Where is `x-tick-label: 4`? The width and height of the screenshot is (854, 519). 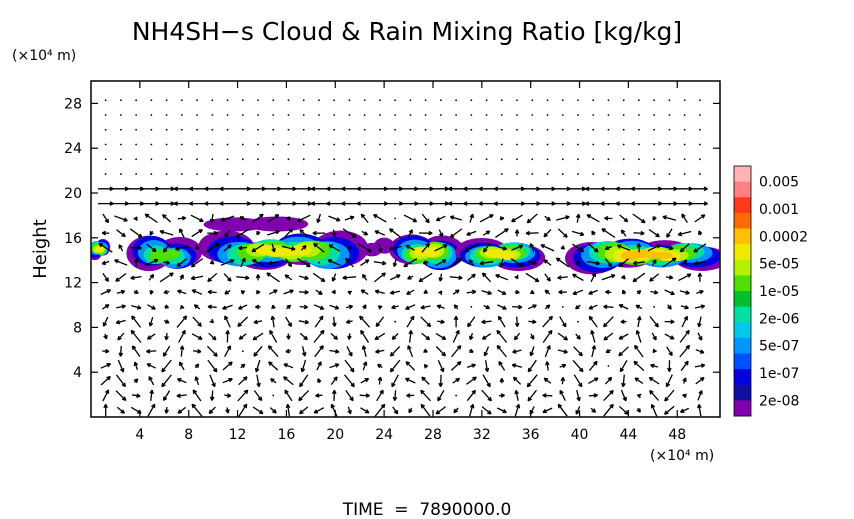
x-tick-label: 4 is located at coordinates (139, 435).